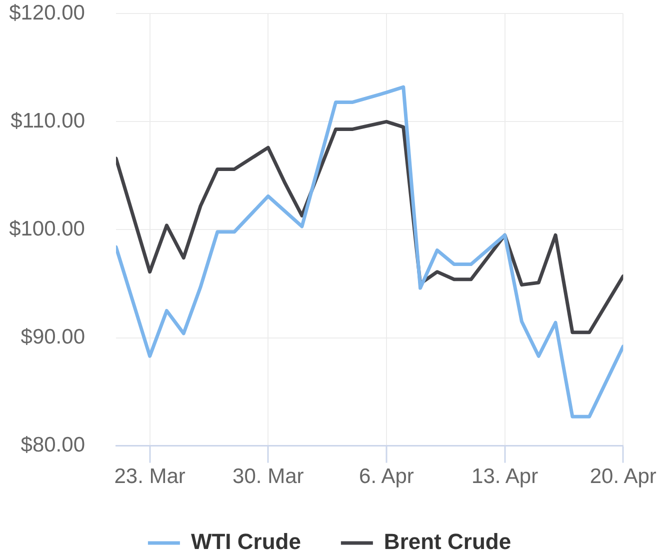 The height and width of the screenshot is (554, 659). Describe the element at coordinates (448, 541) in the screenshot. I see `legend-label: Brent Crude` at that location.